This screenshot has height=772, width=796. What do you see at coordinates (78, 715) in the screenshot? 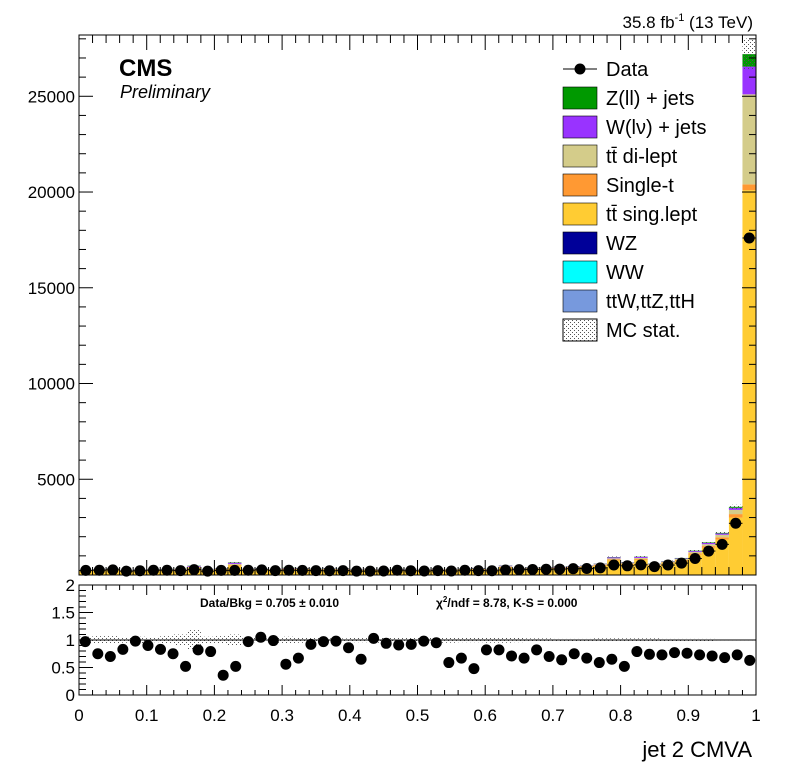
I see `x-tick-label: 0` at bounding box center [78, 715].